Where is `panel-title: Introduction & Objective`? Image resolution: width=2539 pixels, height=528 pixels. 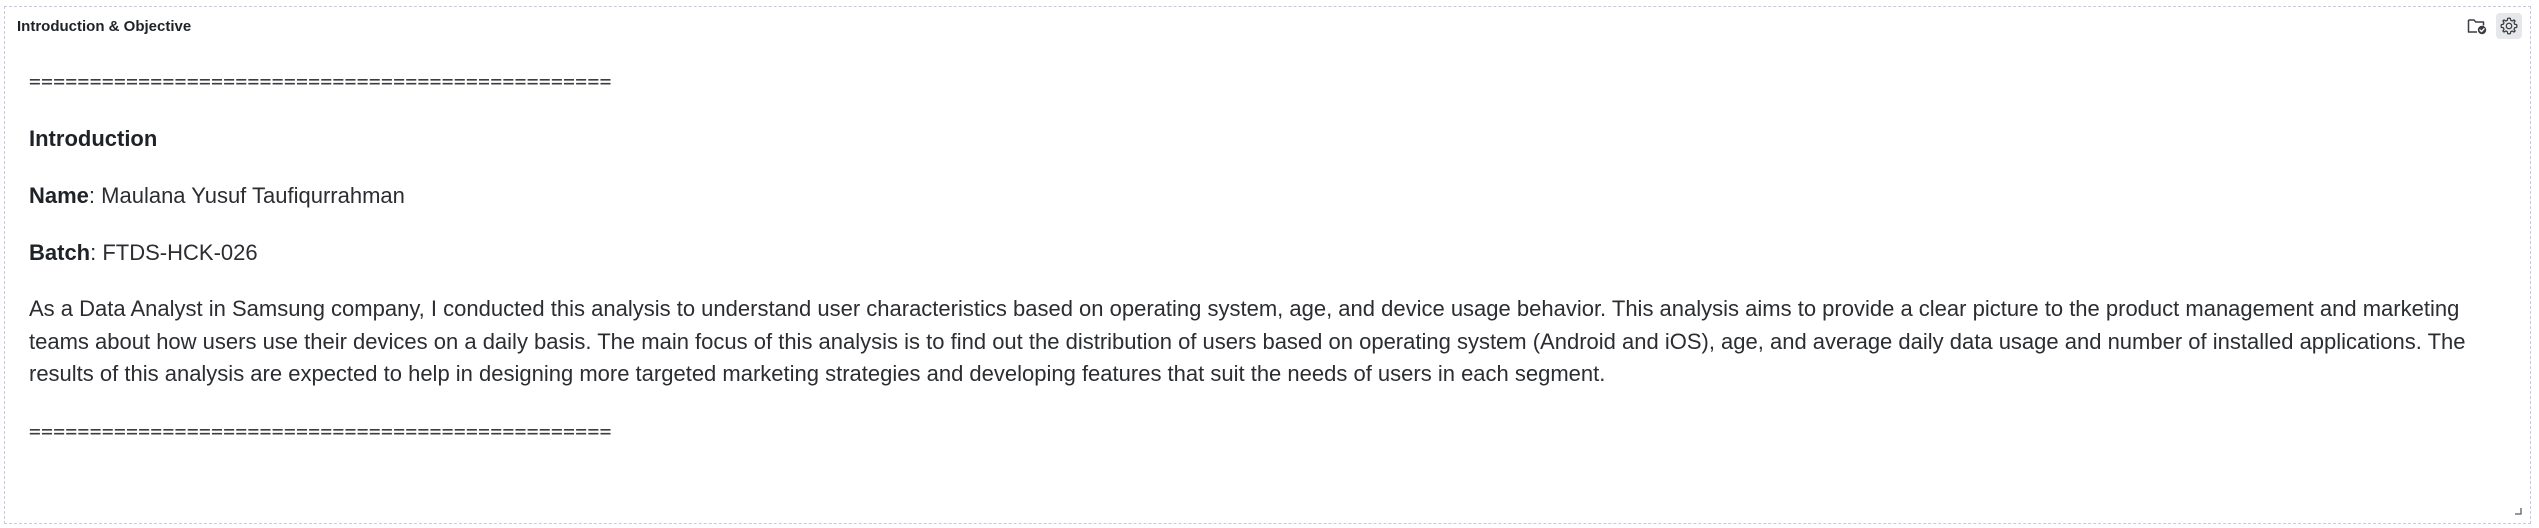 panel-title: Introduction & Objective is located at coordinates (104, 26).